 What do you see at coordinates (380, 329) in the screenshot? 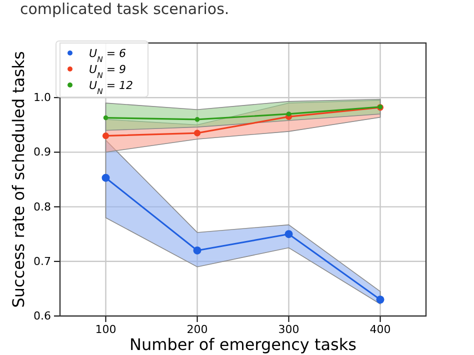
I see `x-tick-label: 400` at bounding box center [380, 329].